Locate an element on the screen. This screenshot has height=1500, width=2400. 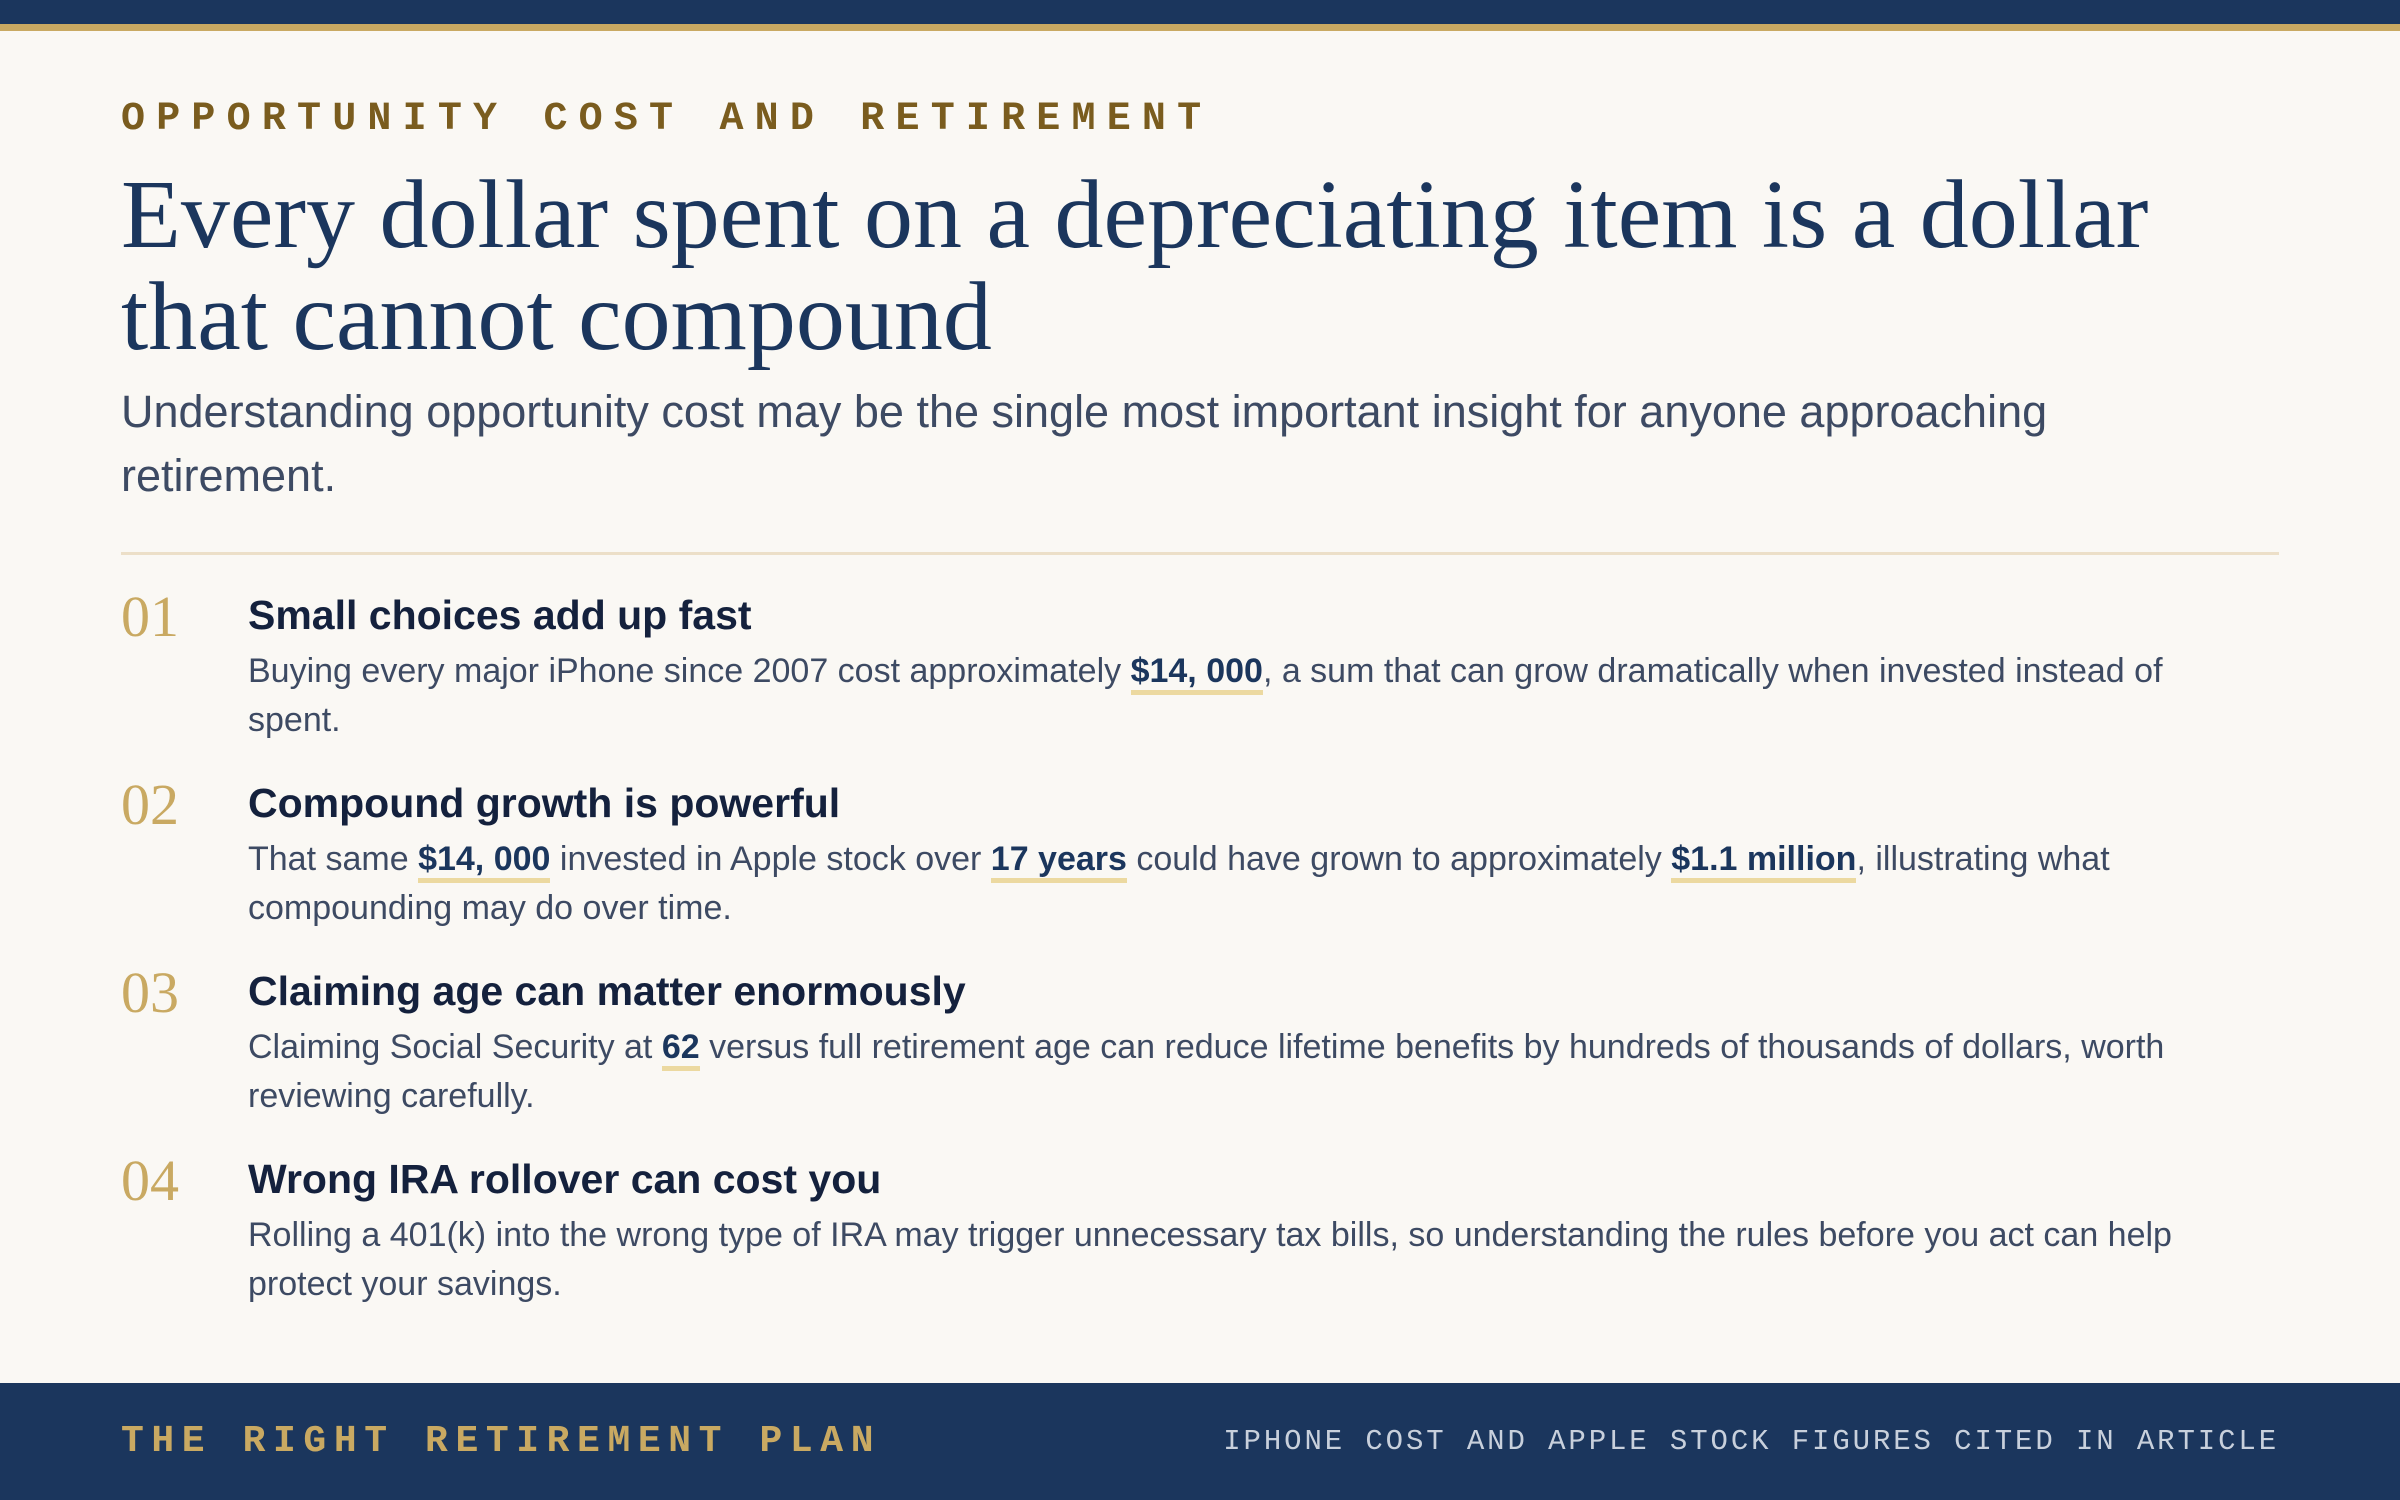
body-text: That same is located at coordinates (333, 859).